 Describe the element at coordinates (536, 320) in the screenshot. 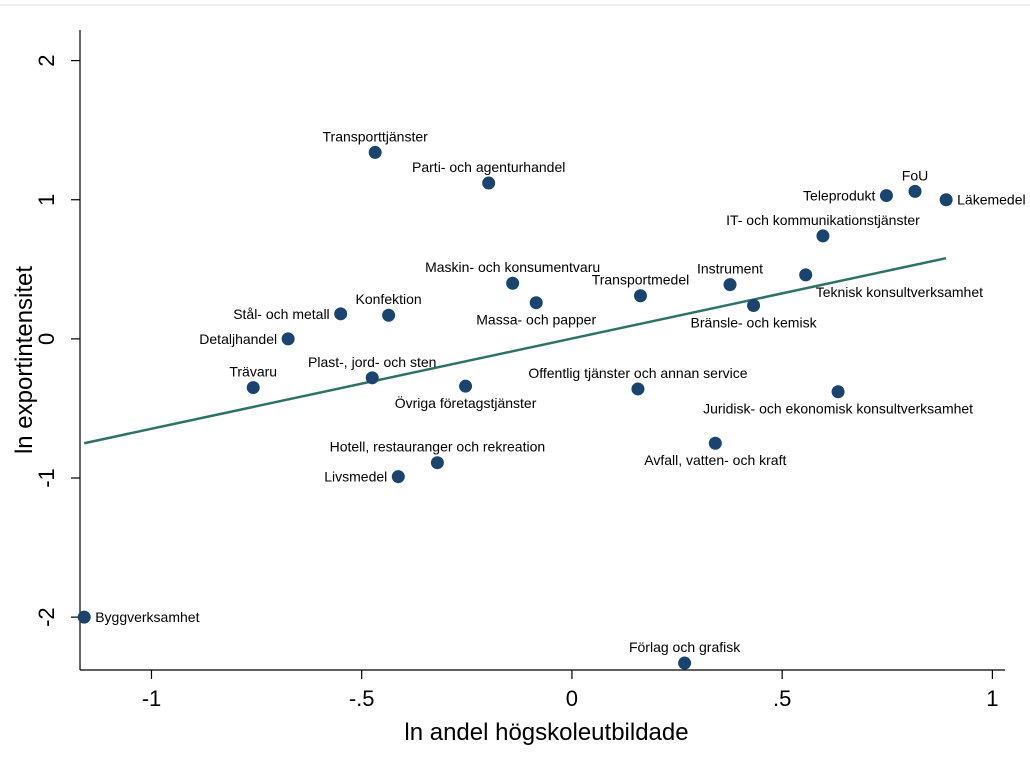

I see `point-label: Massa- och papper` at that location.